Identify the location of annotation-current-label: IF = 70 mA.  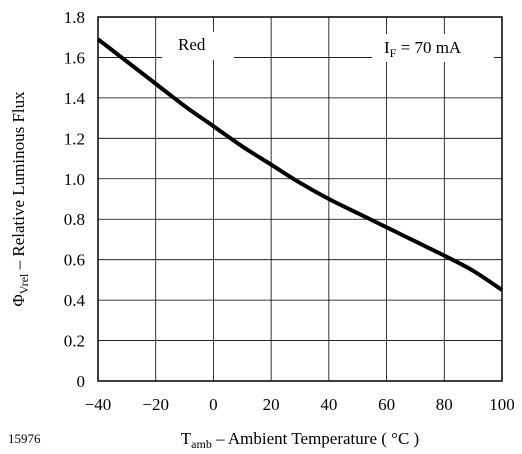
(423, 49).